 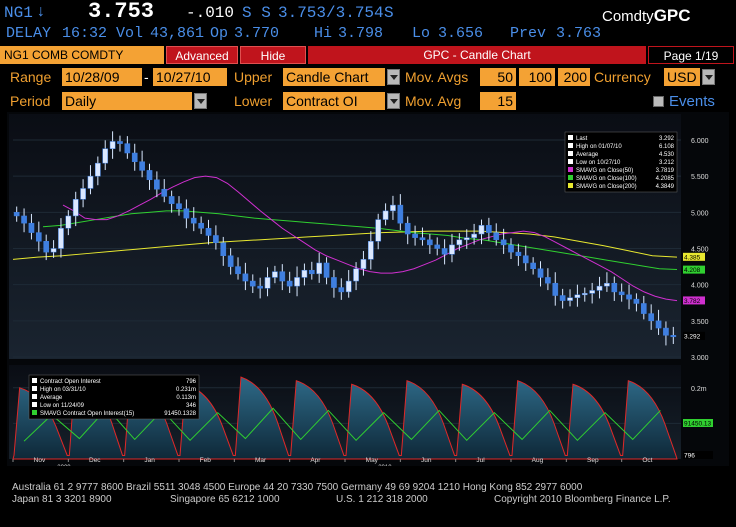 I want to click on x-tick-label: Feb, so click(x=206, y=460).